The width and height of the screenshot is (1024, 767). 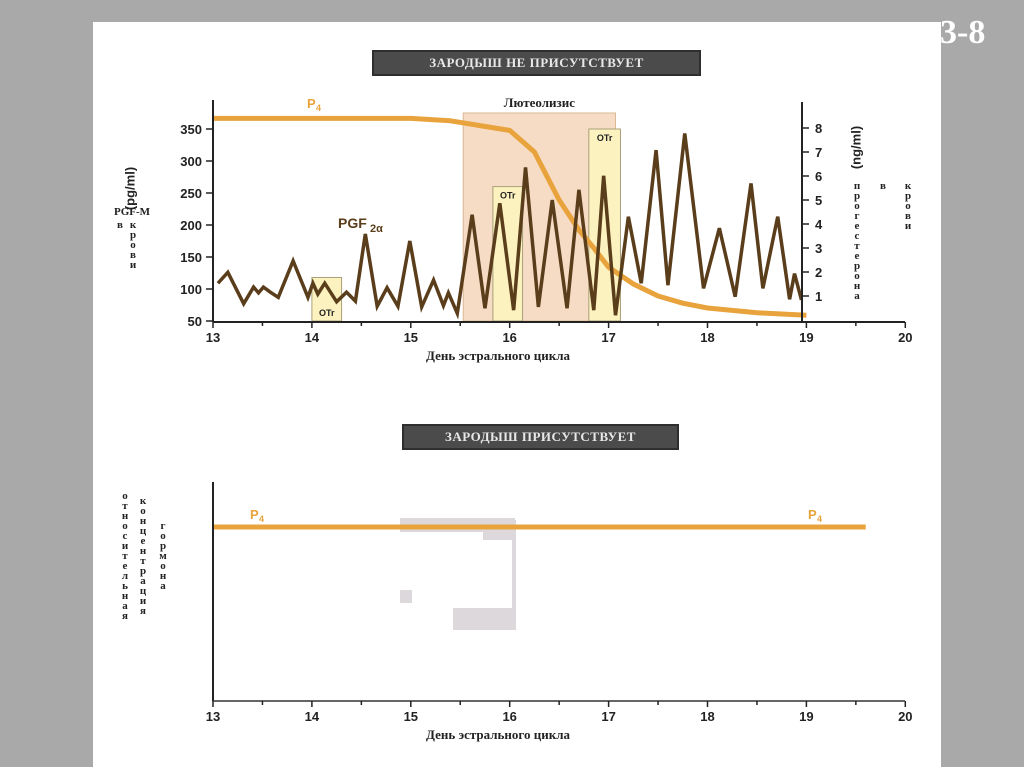 What do you see at coordinates (195, 321) in the screenshot?
I see `y-left-tick-label: 50` at bounding box center [195, 321].